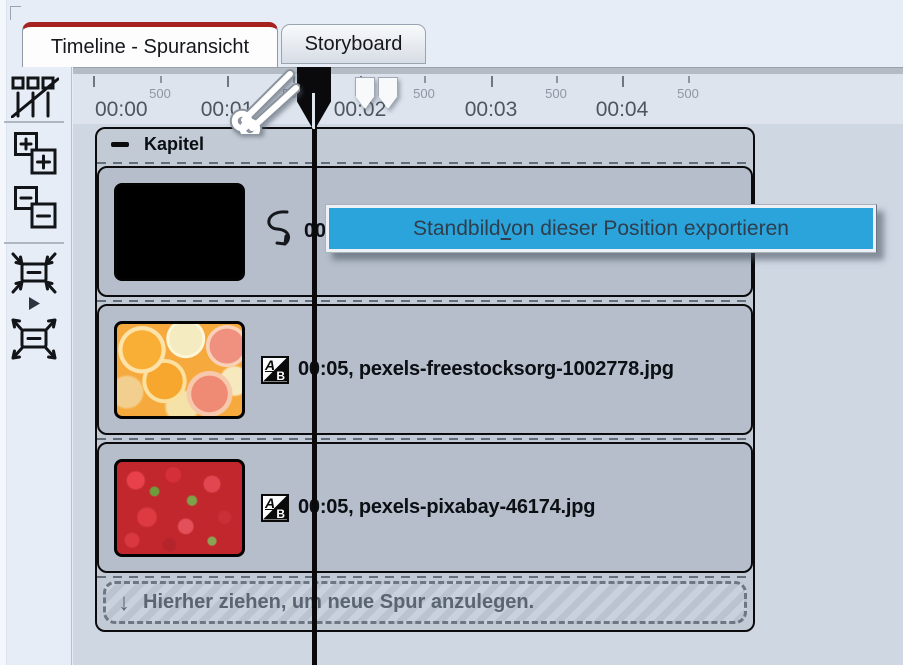 The width and height of the screenshot is (903, 665). I want to click on clip-filename-label: 00:05, pexels-pixabay-46174.jpg, so click(447, 507).